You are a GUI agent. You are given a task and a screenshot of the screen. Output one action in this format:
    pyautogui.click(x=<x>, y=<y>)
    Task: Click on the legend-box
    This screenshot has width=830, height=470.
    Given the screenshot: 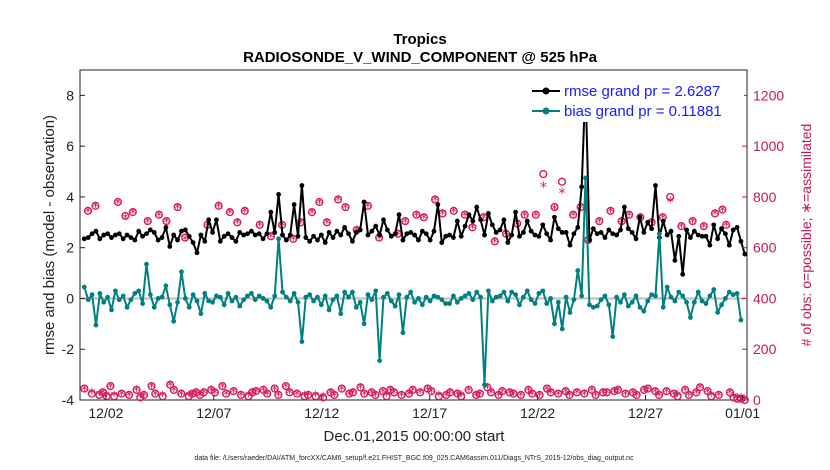 What is the action you would take?
    pyautogui.click(x=636, y=101)
    